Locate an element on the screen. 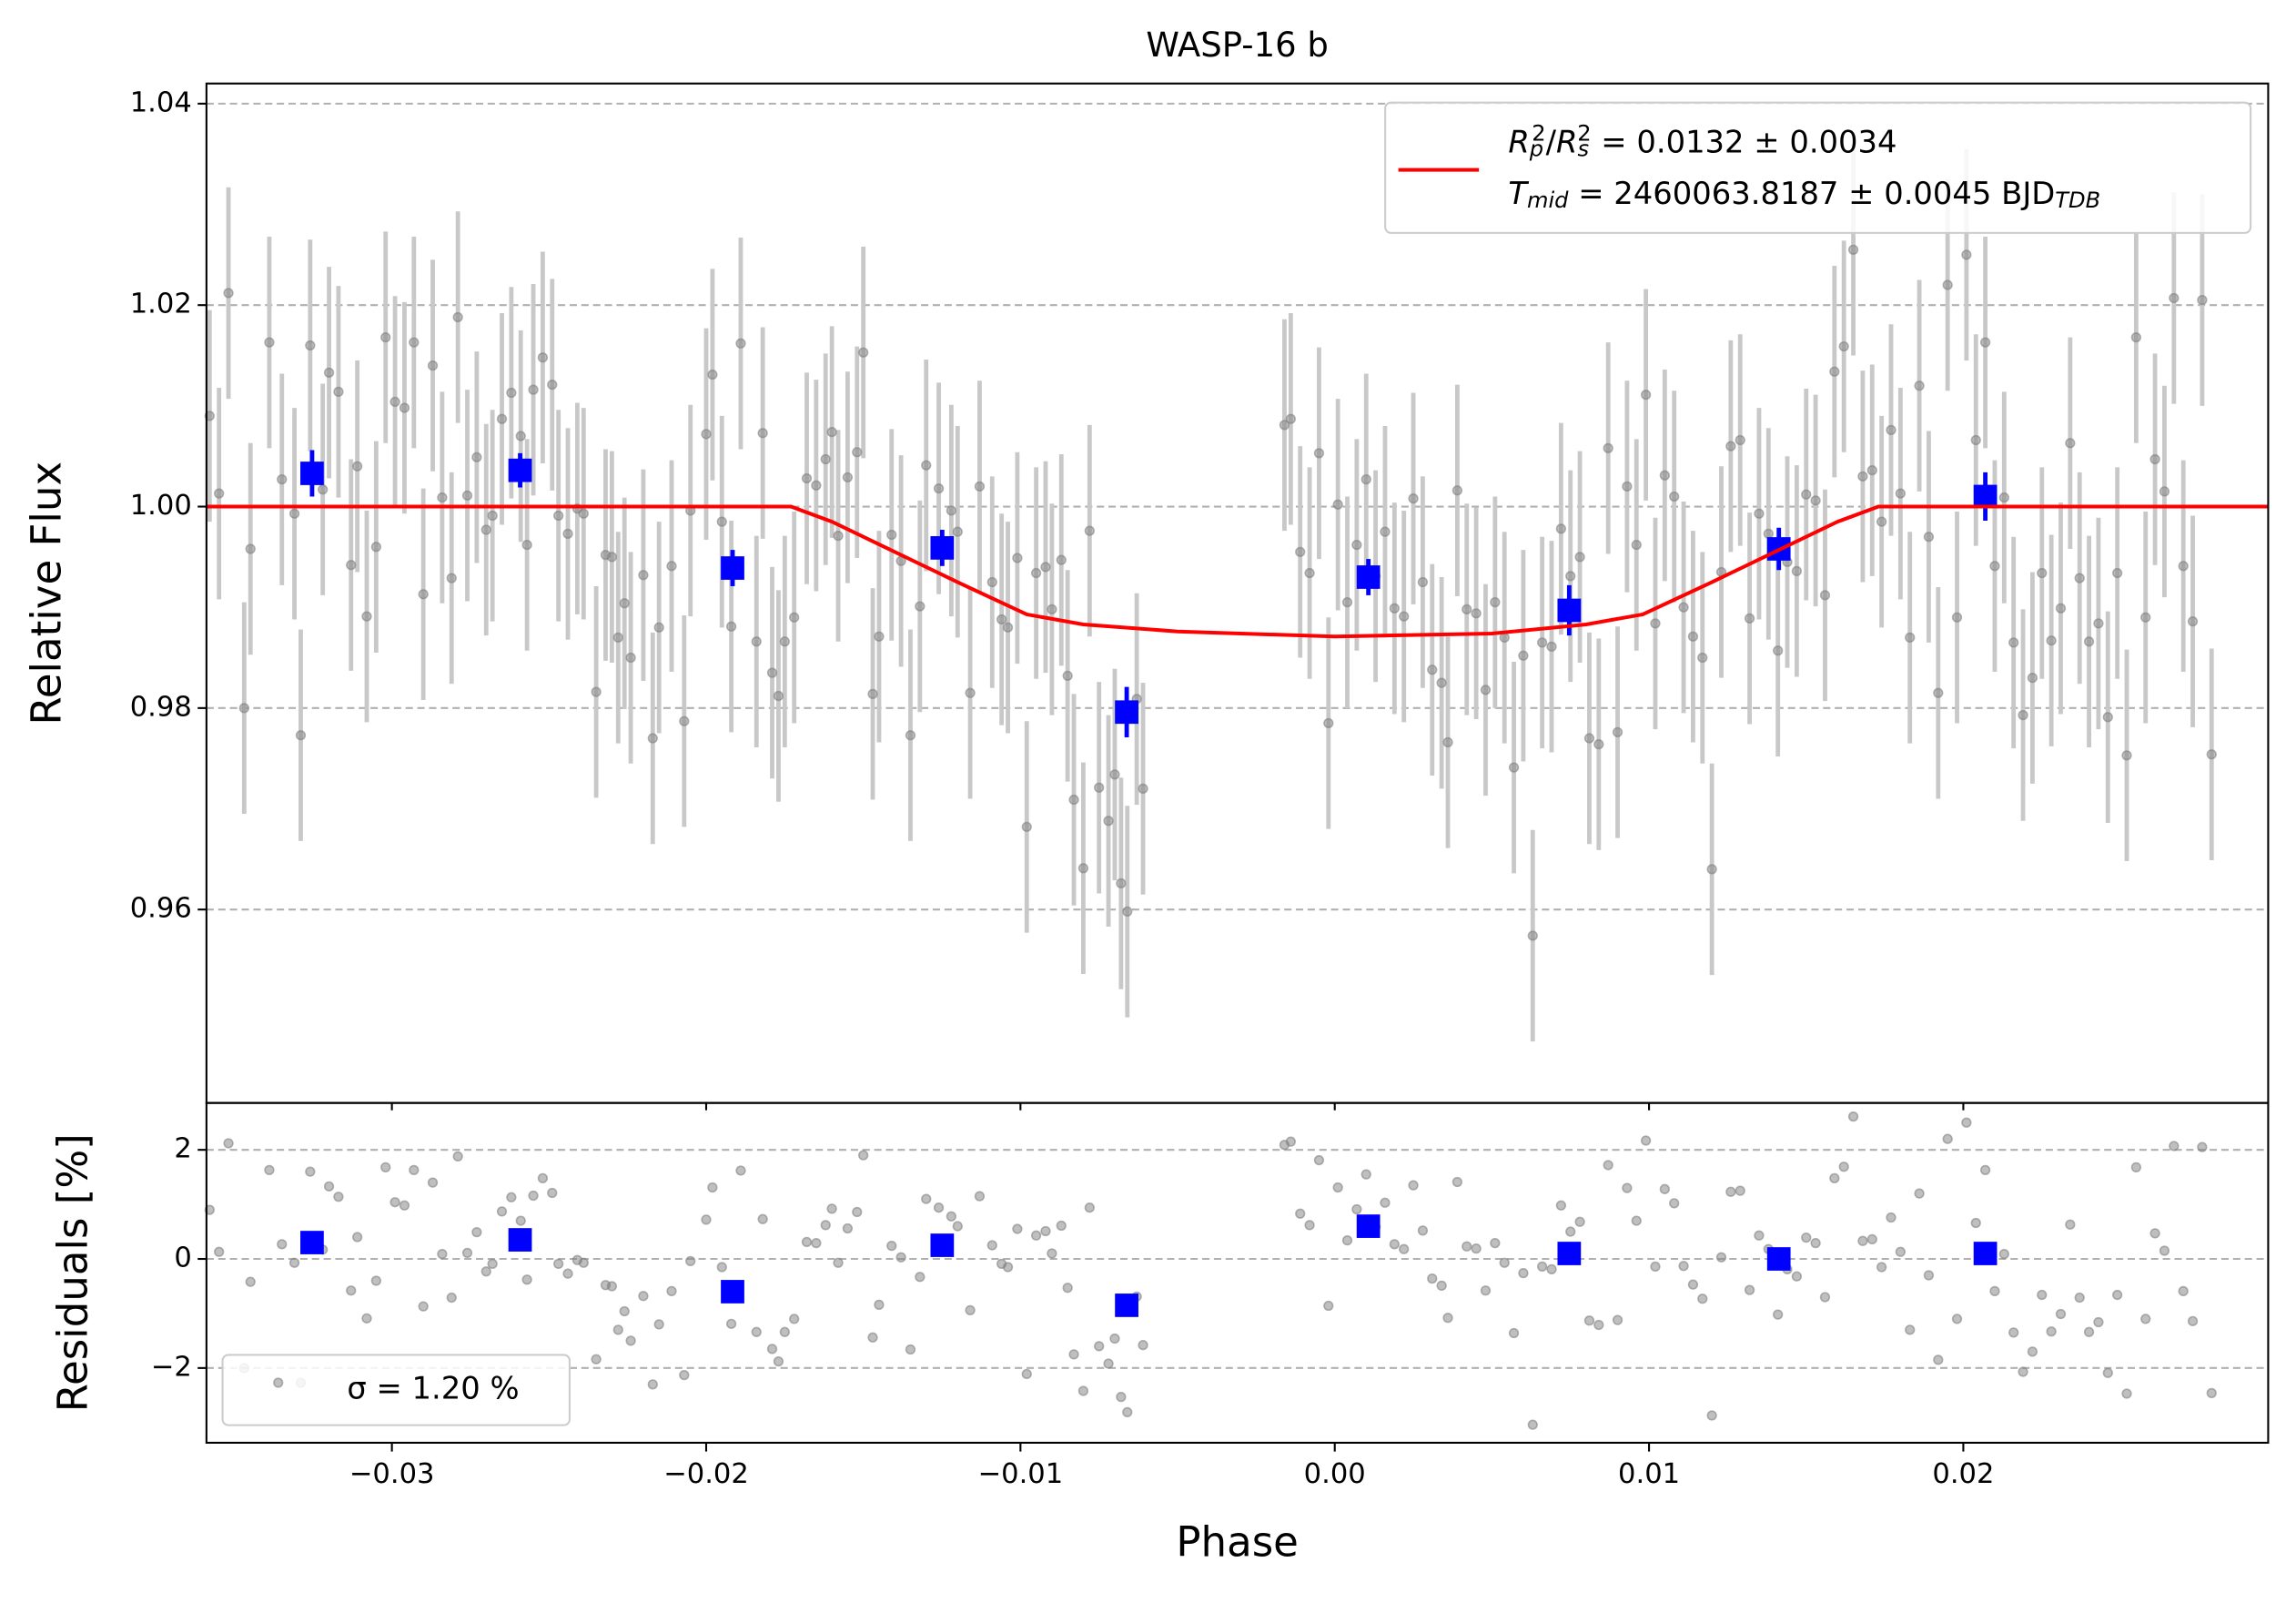 Image resolution: width=2296 pixels, height=1603 pixels. x-tick-label: 0.02 is located at coordinates (1963, 1474).